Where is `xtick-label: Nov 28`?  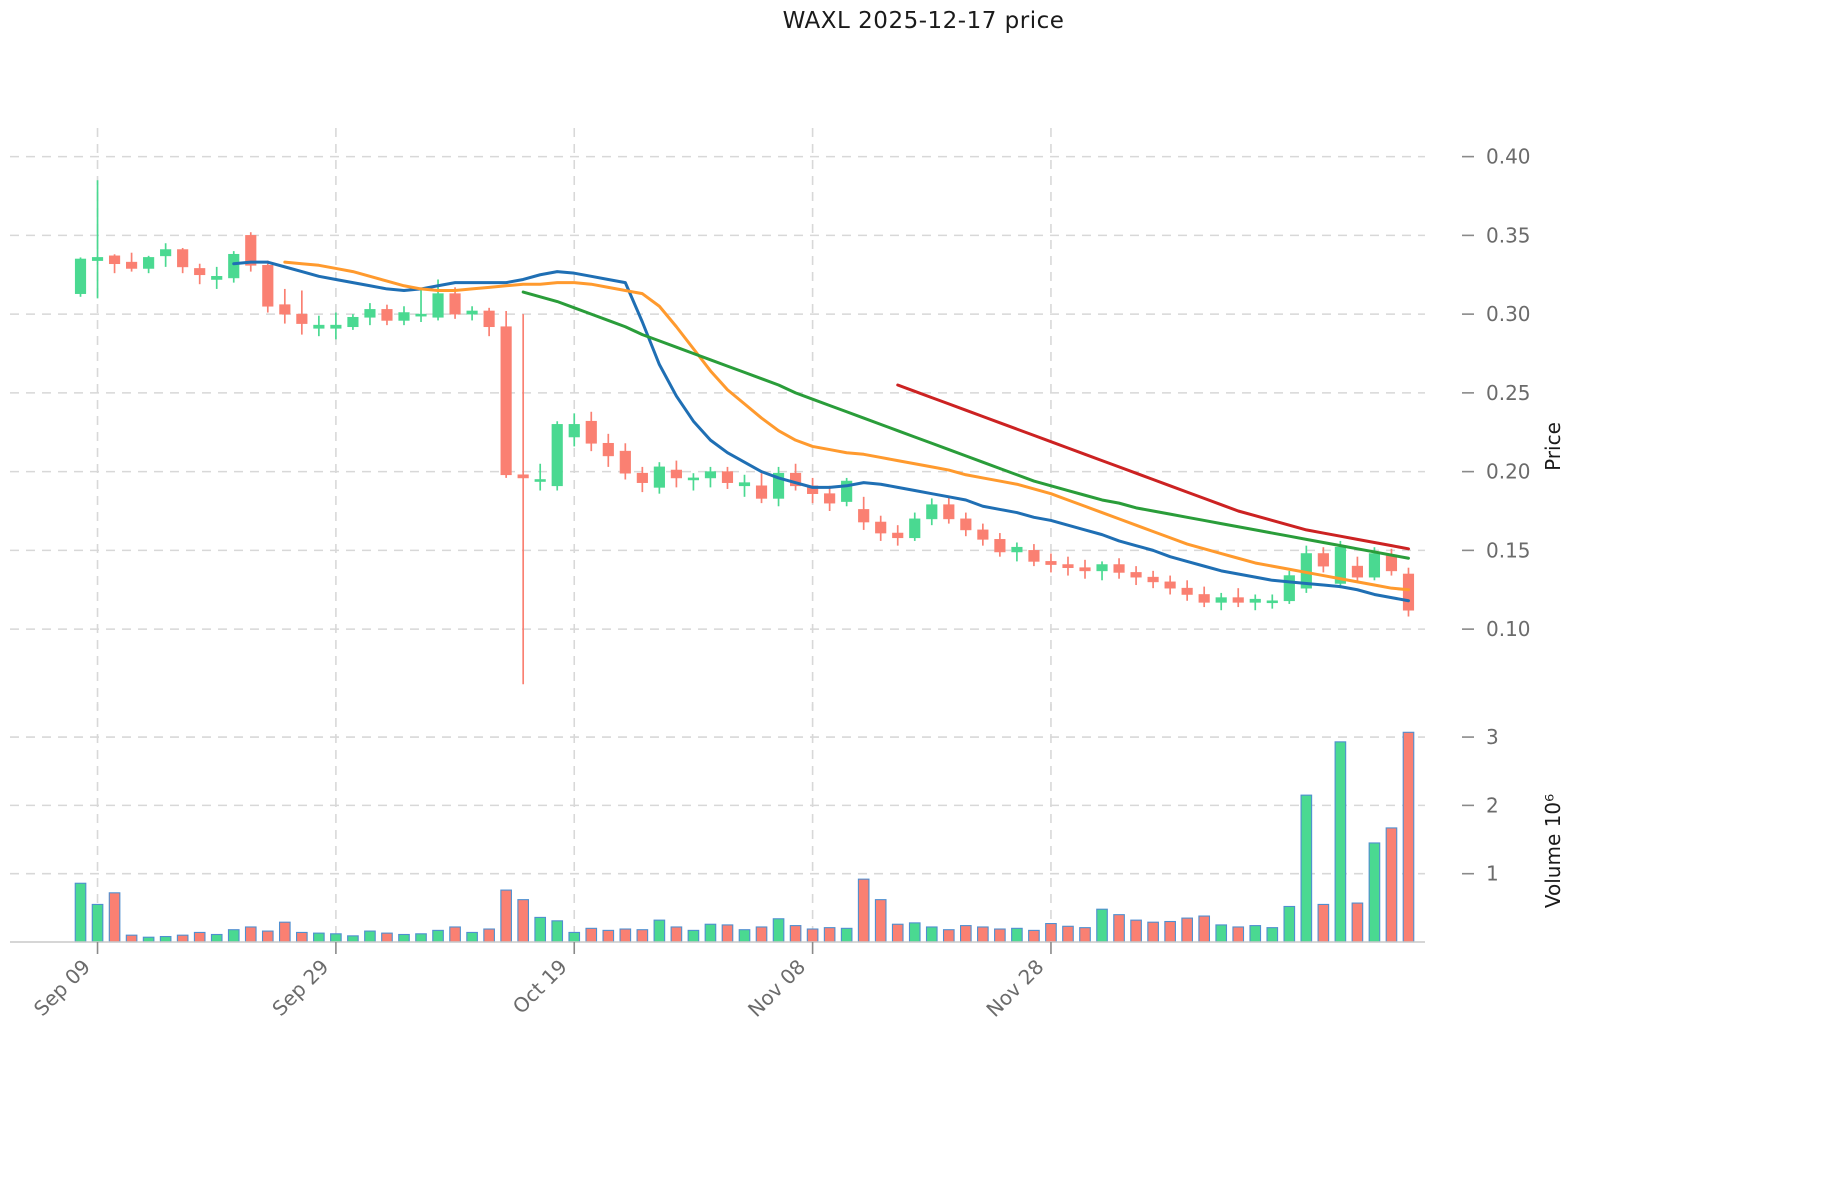 xtick-label: Nov 28 is located at coordinates (1014, 988).